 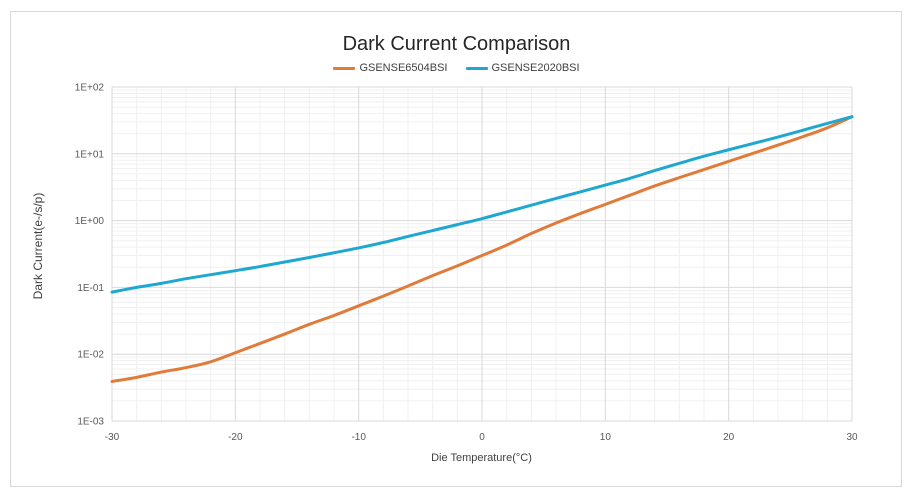 I want to click on legend-label-series-1: GSENSE6504BSI, so click(x=403, y=68).